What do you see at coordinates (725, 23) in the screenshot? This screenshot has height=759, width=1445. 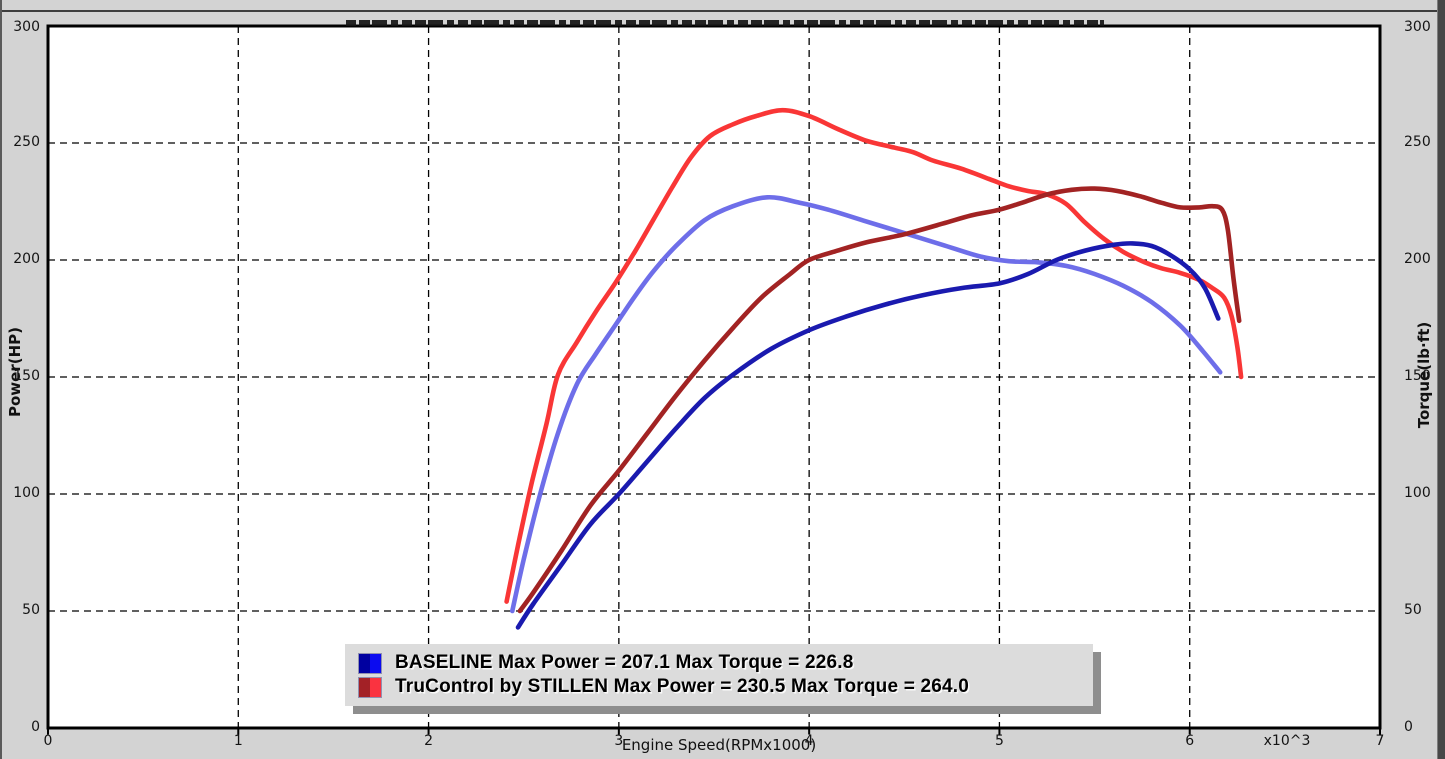 I see `clipped-chart-title` at bounding box center [725, 23].